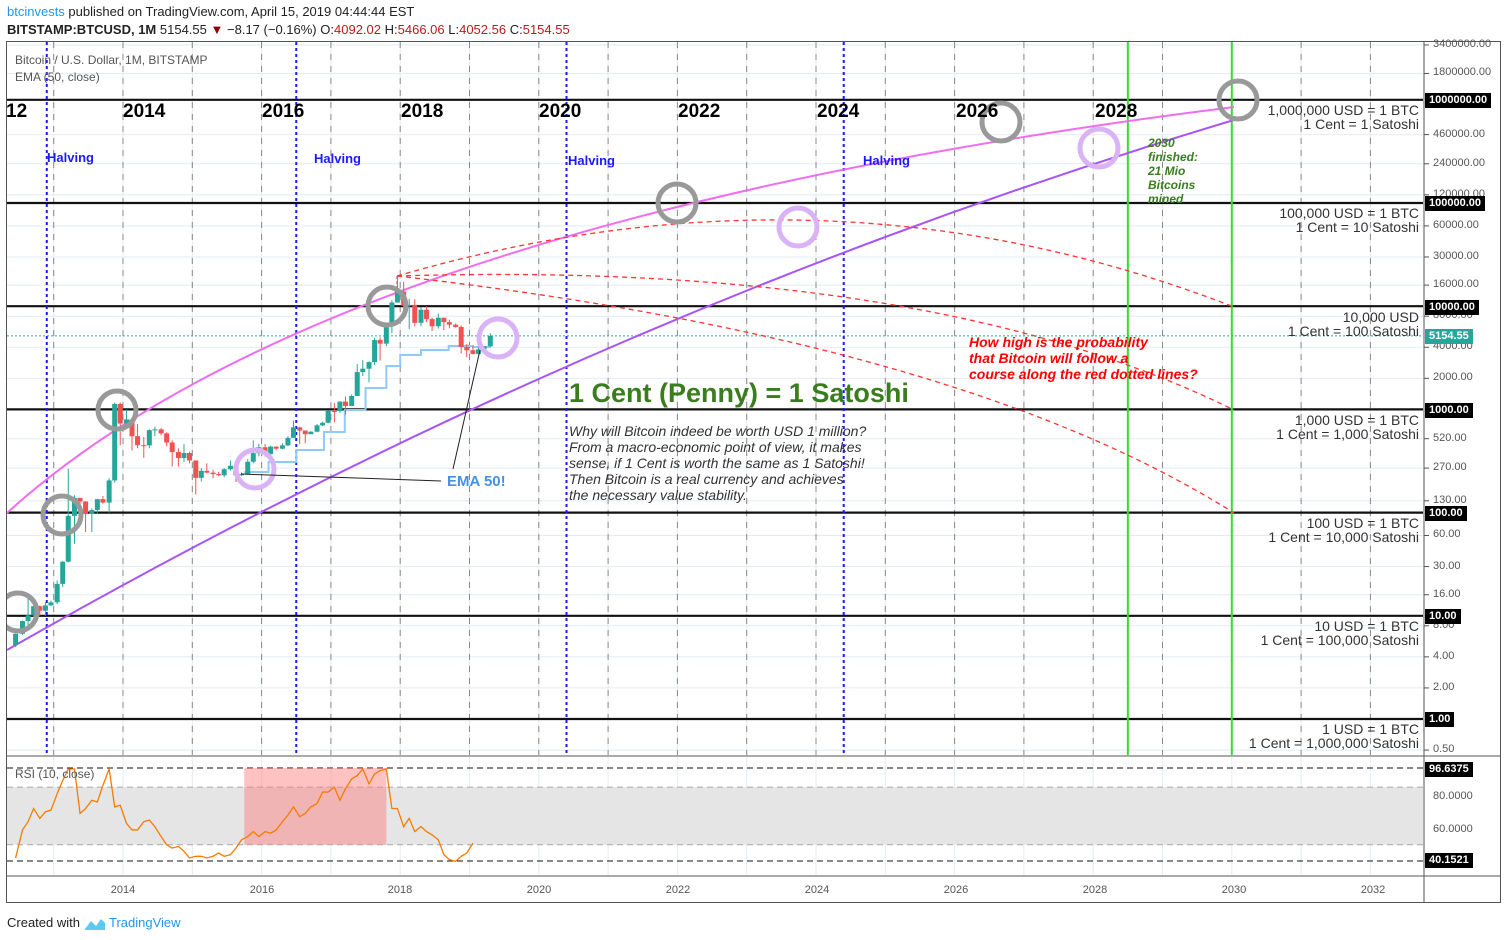 The height and width of the screenshot is (940, 1507). What do you see at coordinates (1349, 213) in the screenshot?
I see `level-line1: 100,000 USD = 1 BTC` at bounding box center [1349, 213].